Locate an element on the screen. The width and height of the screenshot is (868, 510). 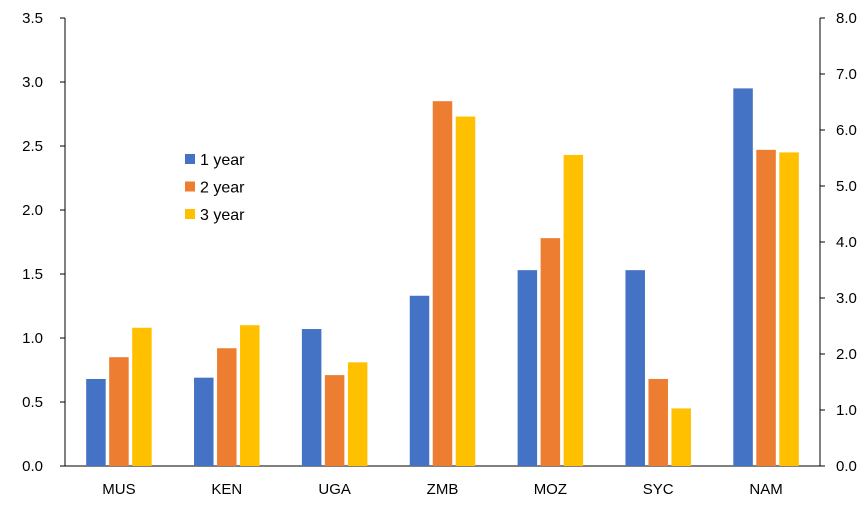
left-tick-label: 3.5 is located at coordinates (32, 18).